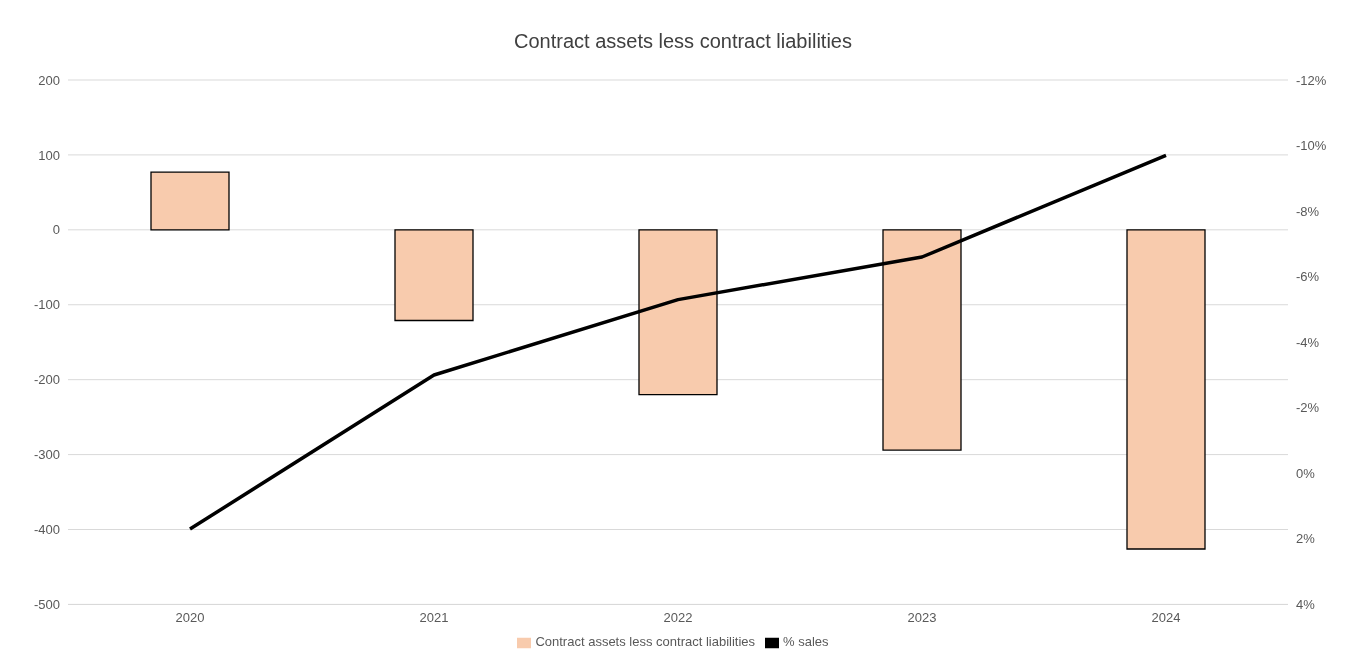 This screenshot has width=1367, height=670. Describe the element at coordinates (1311, 146) in the screenshot. I see `y2-tick-label: -10%` at that location.